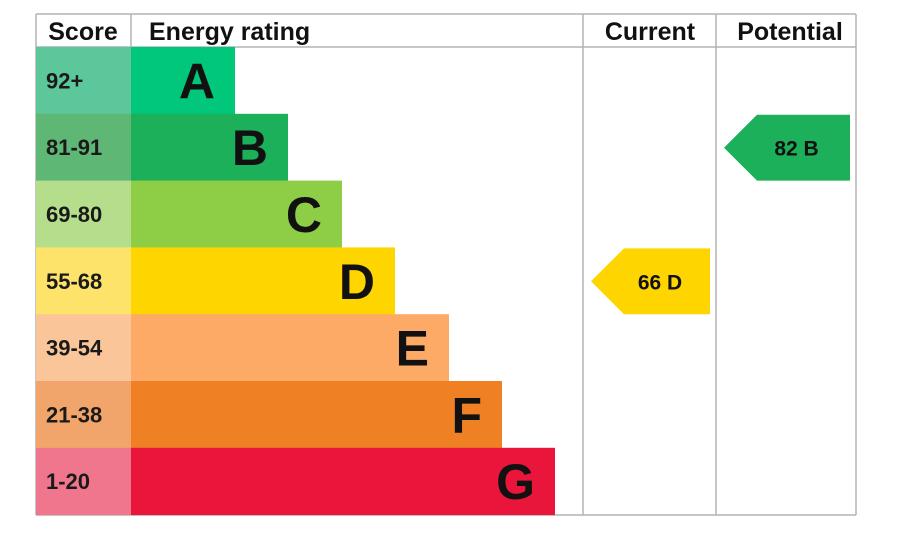 Image resolution: width=908 pixels, height=550 pixels. I want to click on score-range-label: 21-38, so click(74, 414).